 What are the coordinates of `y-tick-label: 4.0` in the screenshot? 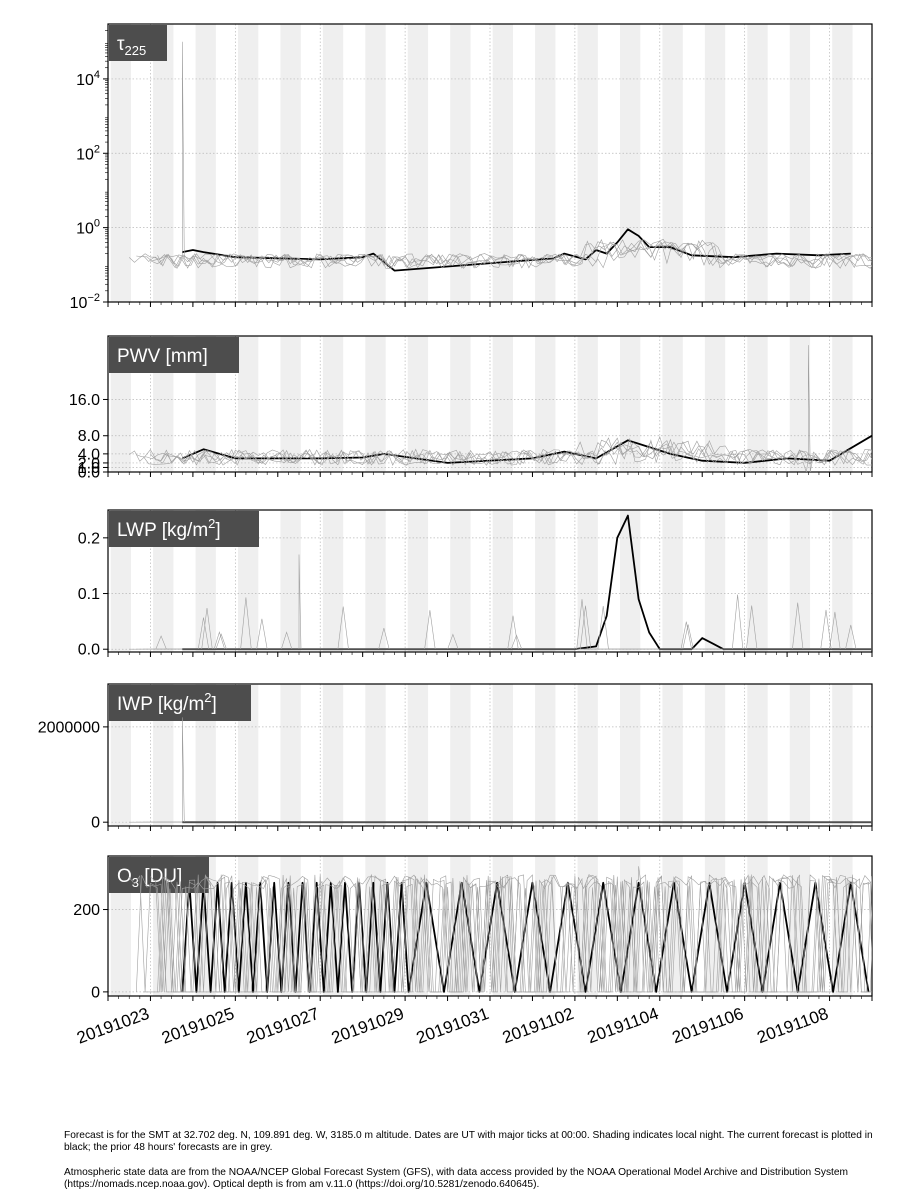 It's located at (89, 454).